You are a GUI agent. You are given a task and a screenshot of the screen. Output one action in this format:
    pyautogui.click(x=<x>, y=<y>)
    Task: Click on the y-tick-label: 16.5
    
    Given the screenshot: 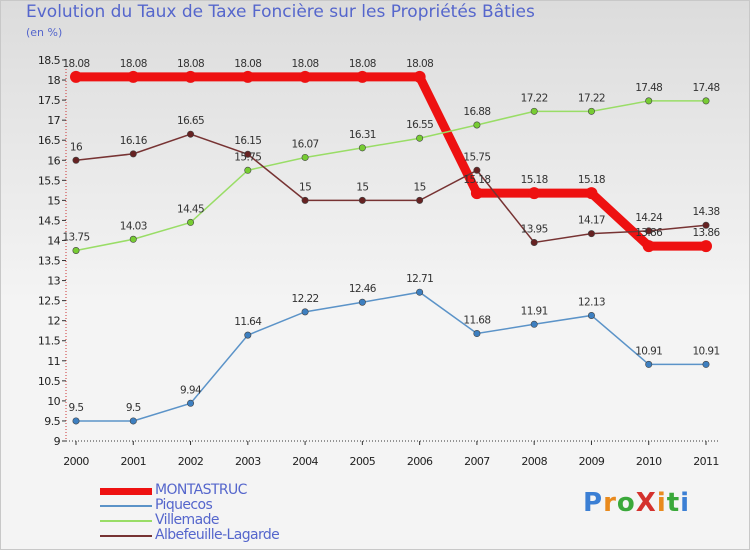 What is the action you would take?
    pyautogui.click(x=49, y=140)
    